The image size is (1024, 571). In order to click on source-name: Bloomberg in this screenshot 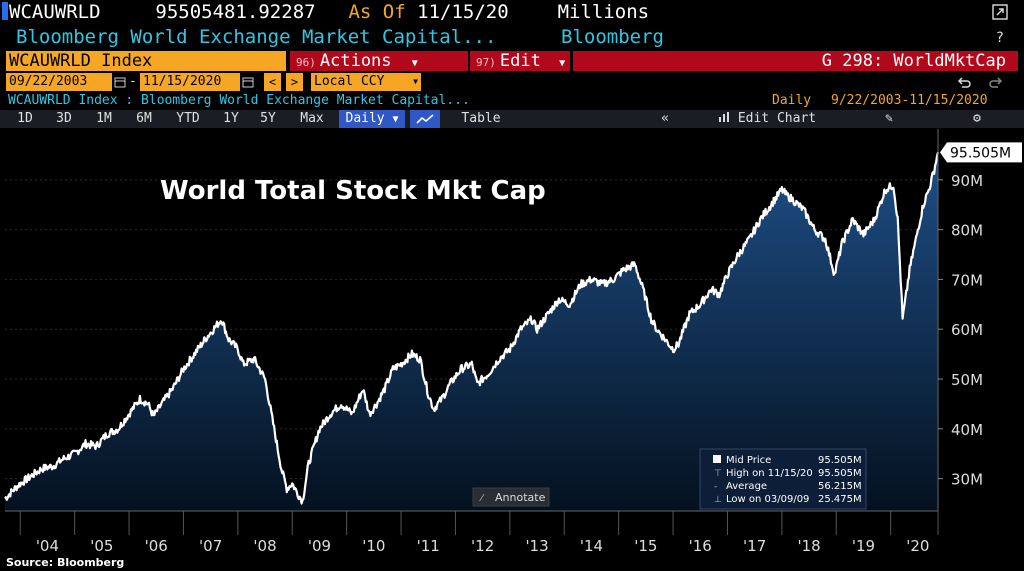, I will do `click(612, 37)`.